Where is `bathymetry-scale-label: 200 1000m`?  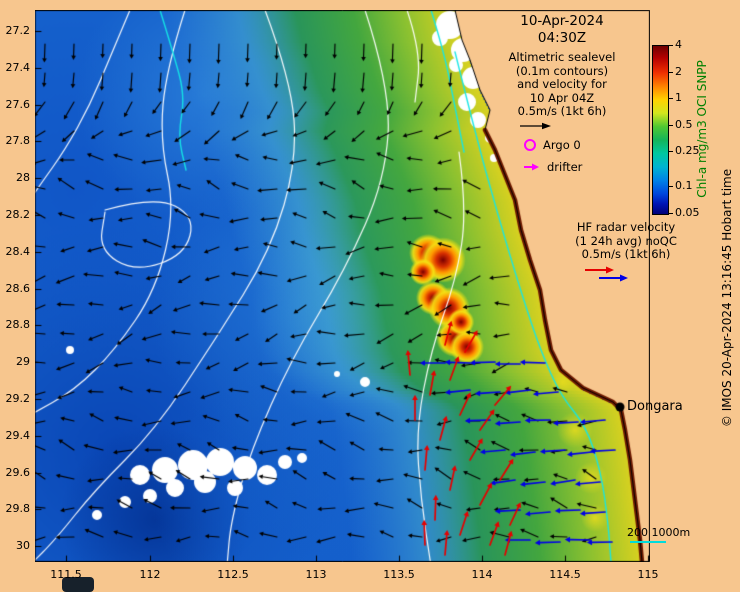 bathymetry-scale-label: 200 1000m is located at coordinates (659, 532).